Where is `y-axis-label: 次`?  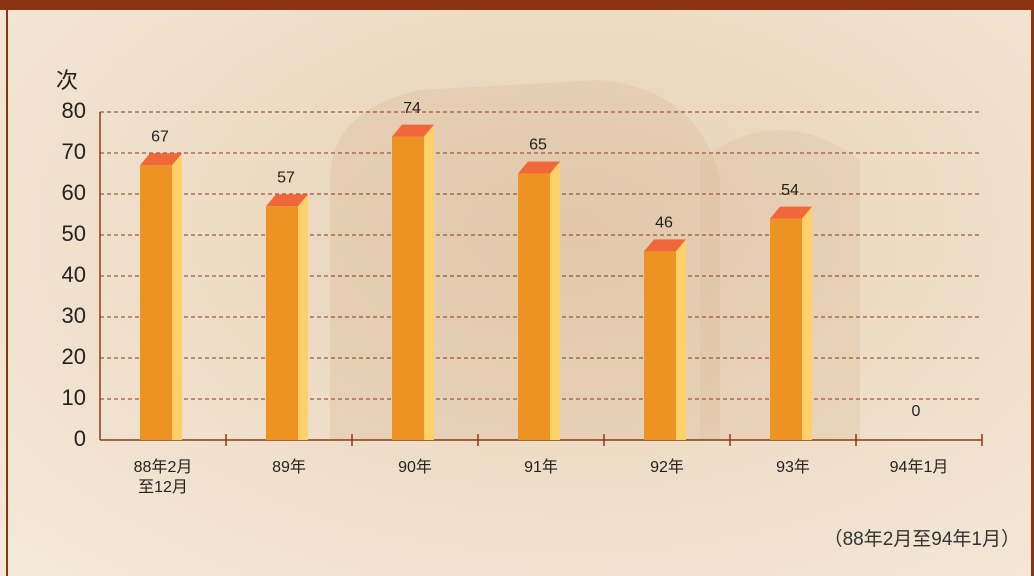 y-axis-label: 次 is located at coordinates (67, 80).